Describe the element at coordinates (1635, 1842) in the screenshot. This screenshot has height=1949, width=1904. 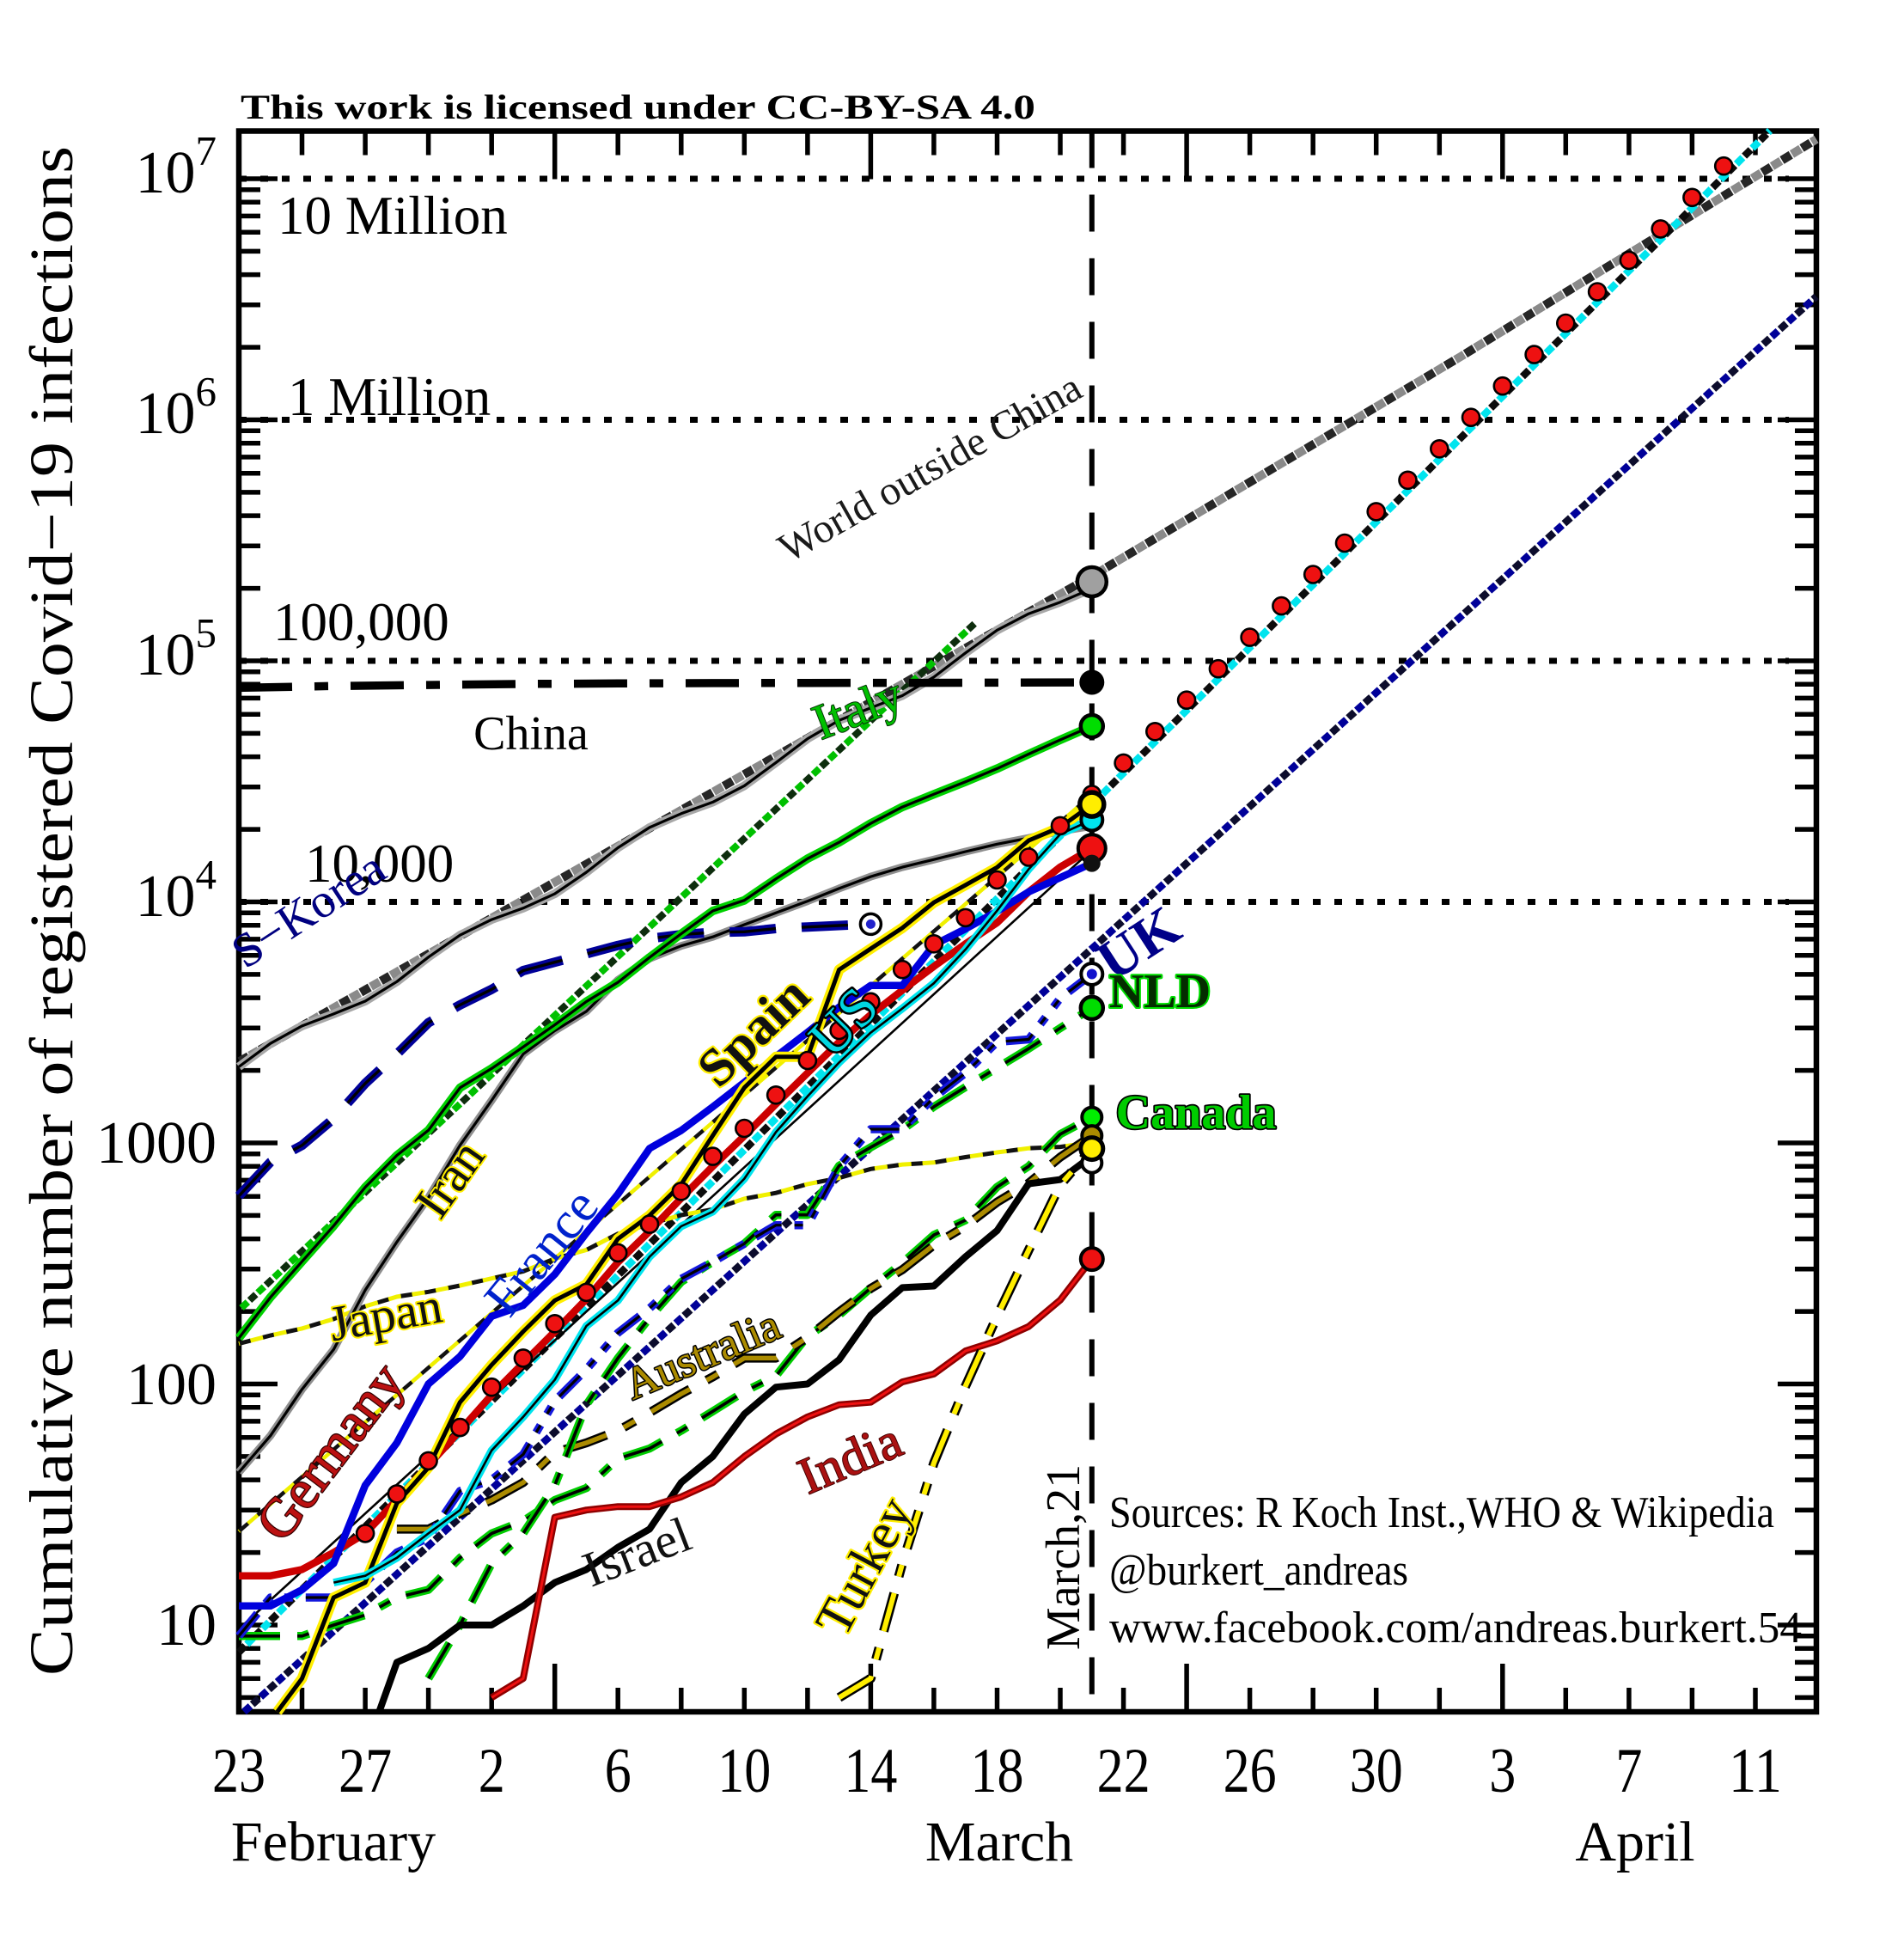
I see `svg-text: April` at that location.